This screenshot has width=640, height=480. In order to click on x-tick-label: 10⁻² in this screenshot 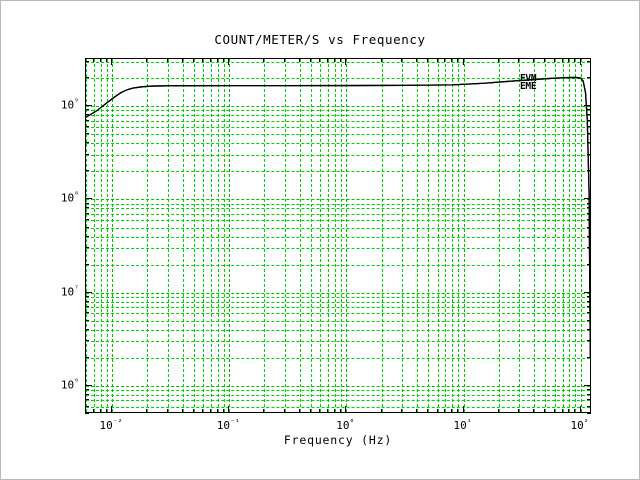, I will do `click(111, 424)`.